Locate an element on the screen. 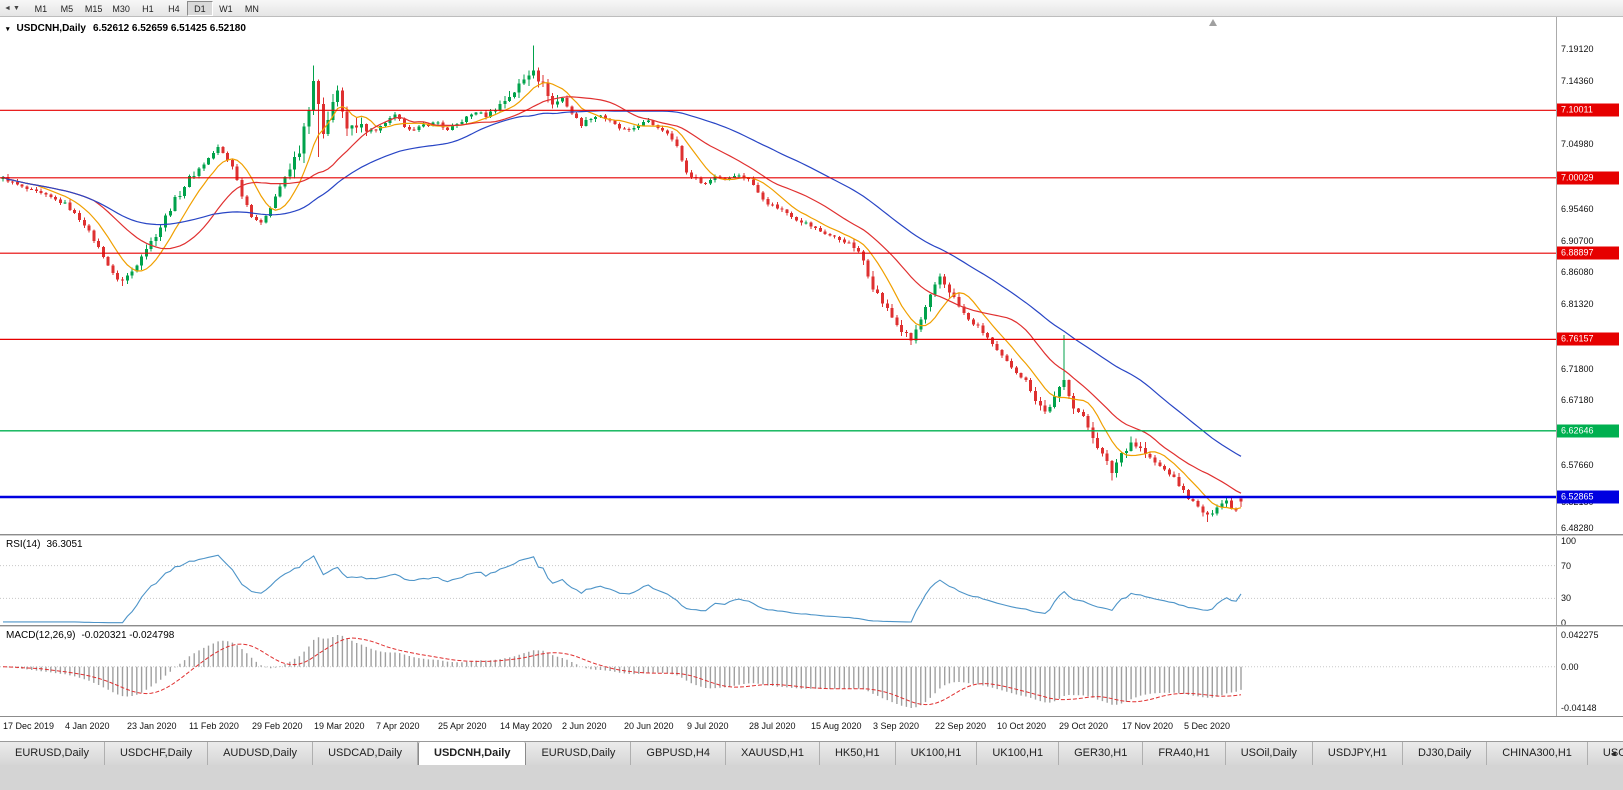  date-axis-label: 17 Nov 2020 is located at coordinates (1148, 726).